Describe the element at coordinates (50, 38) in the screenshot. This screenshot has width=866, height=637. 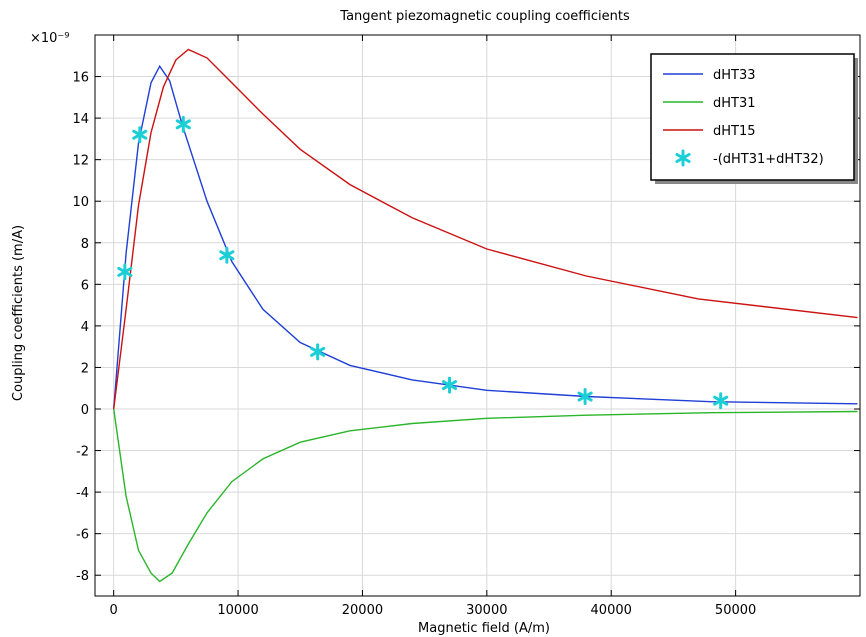
I see `y-multiplier-label: ×10⁻⁹` at that location.